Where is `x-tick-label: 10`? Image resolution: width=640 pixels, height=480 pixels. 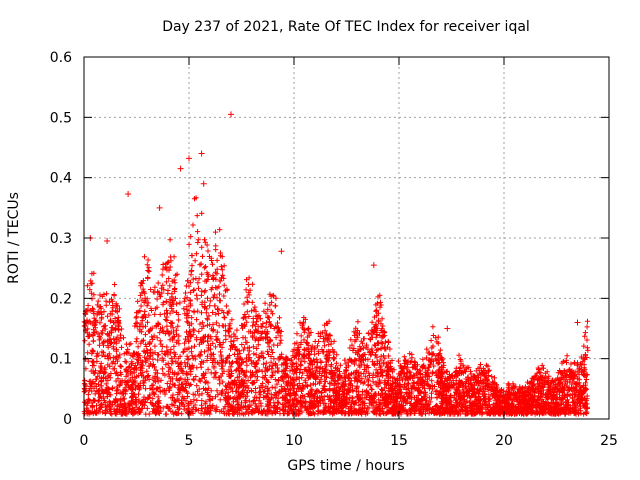 x-tick-label: 10 is located at coordinates (294, 441).